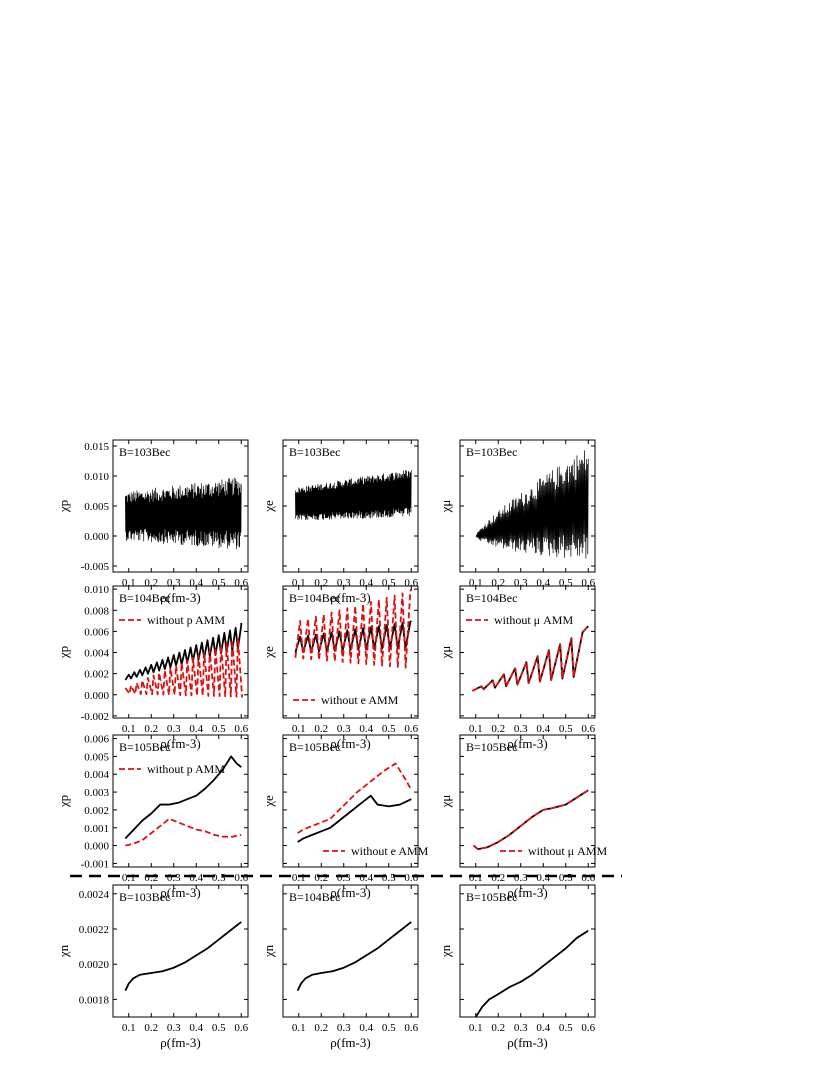  What do you see at coordinates (445, 951) in the screenshot?
I see `y-axis-label: χn` at bounding box center [445, 951].